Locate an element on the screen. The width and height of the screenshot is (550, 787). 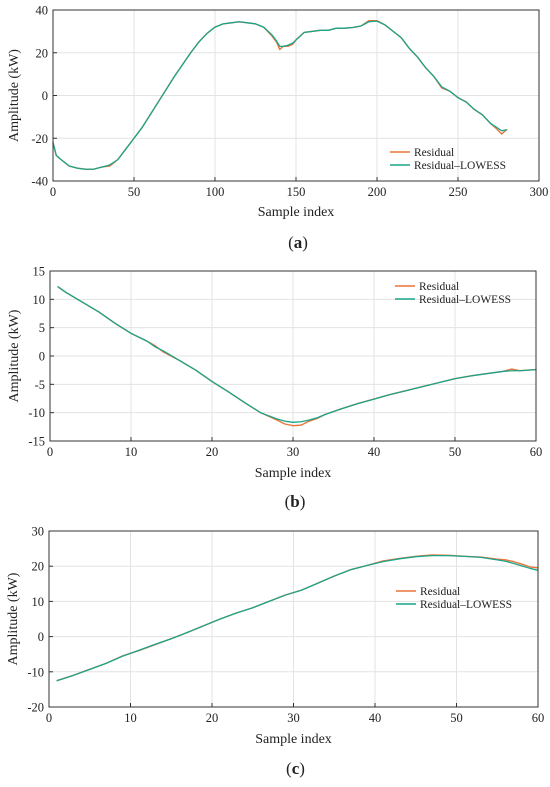
series-residual-line is located at coordinates (297, 618).